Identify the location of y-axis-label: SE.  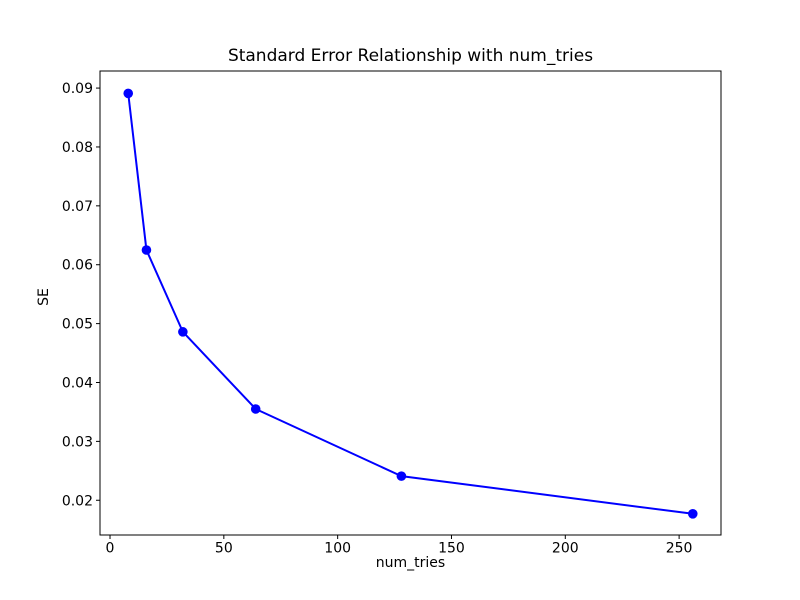
(44, 297).